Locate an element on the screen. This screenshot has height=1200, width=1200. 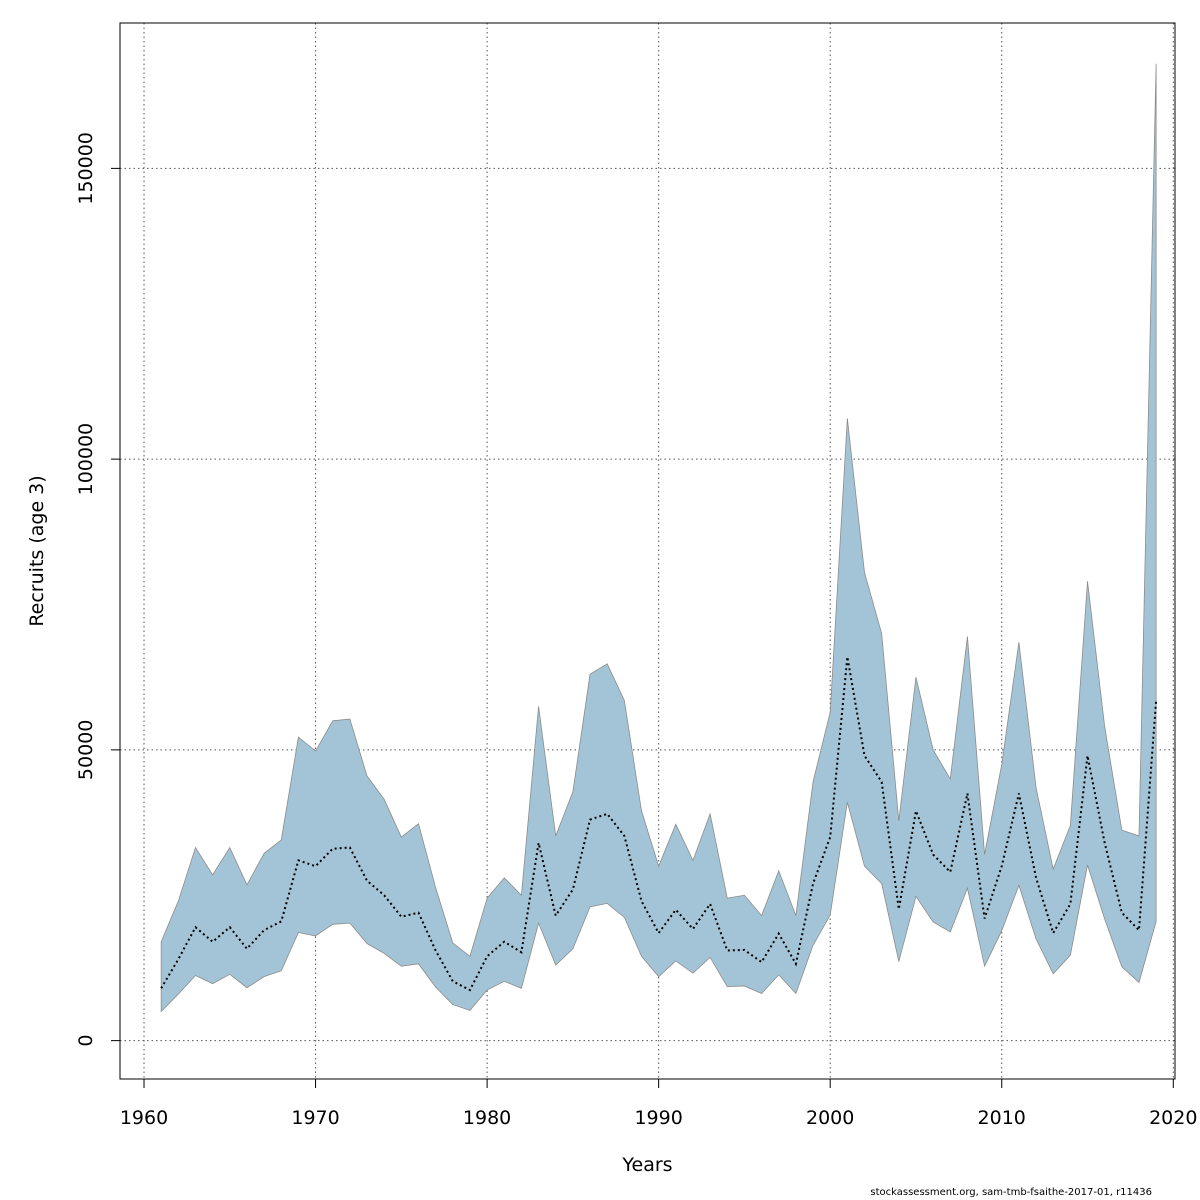
y-tick-label: 100000 is located at coordinates (86, 459).